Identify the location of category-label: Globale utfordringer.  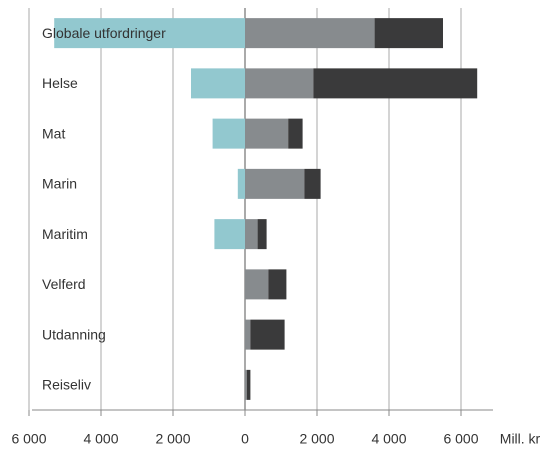
(104, 33).